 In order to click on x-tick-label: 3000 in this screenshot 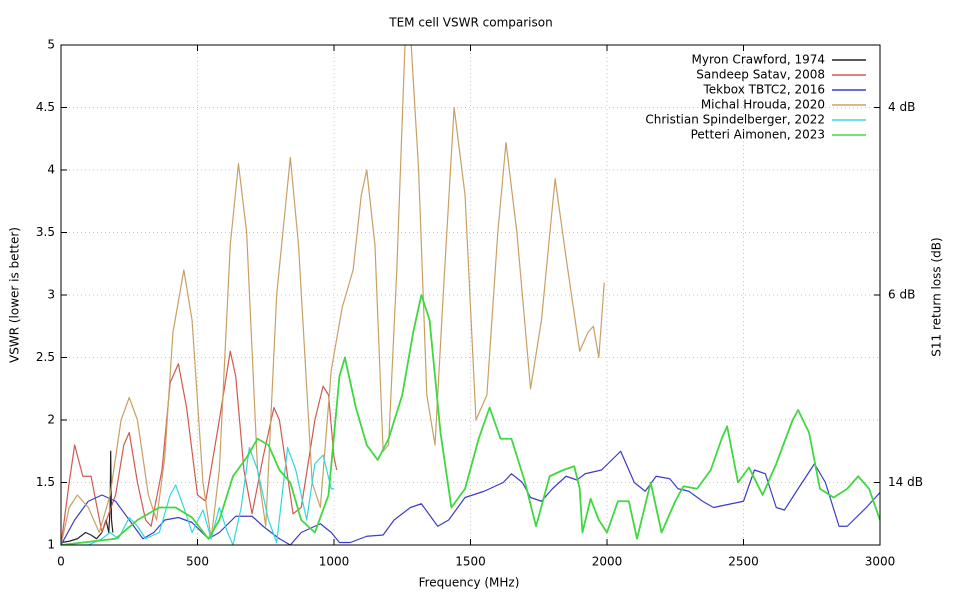, I will do `click(880, 562)`.